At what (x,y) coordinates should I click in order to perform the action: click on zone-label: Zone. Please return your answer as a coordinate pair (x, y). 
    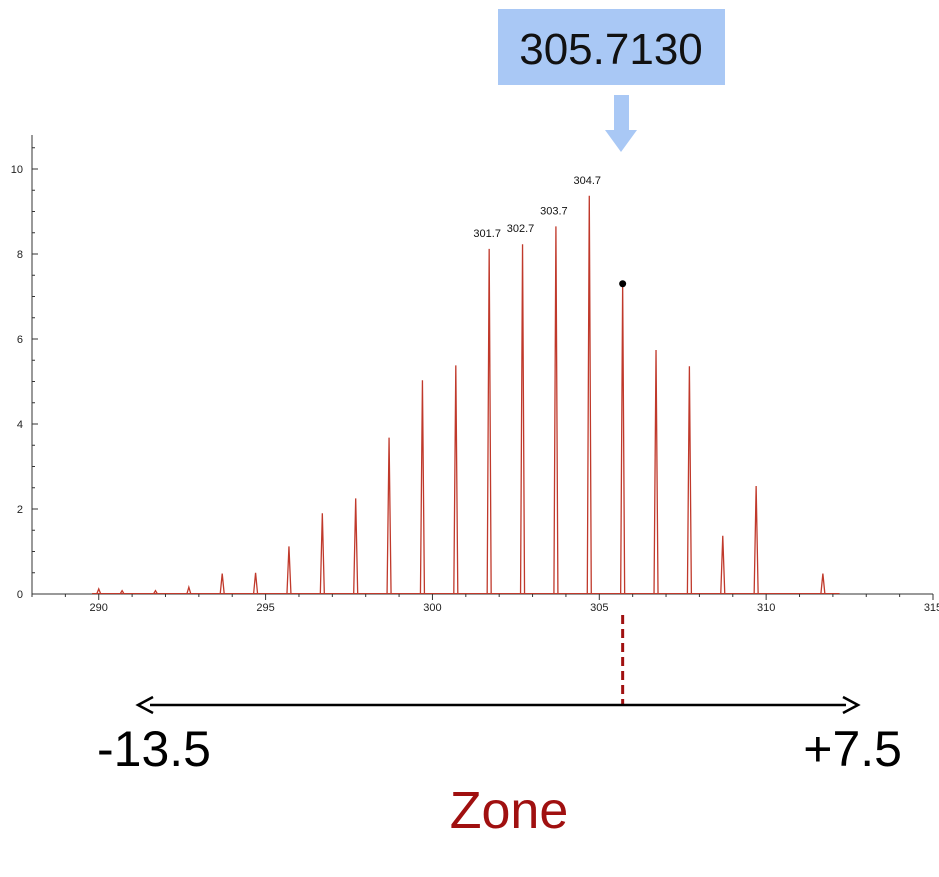
    Looking at the image, I should click on (509, 811).